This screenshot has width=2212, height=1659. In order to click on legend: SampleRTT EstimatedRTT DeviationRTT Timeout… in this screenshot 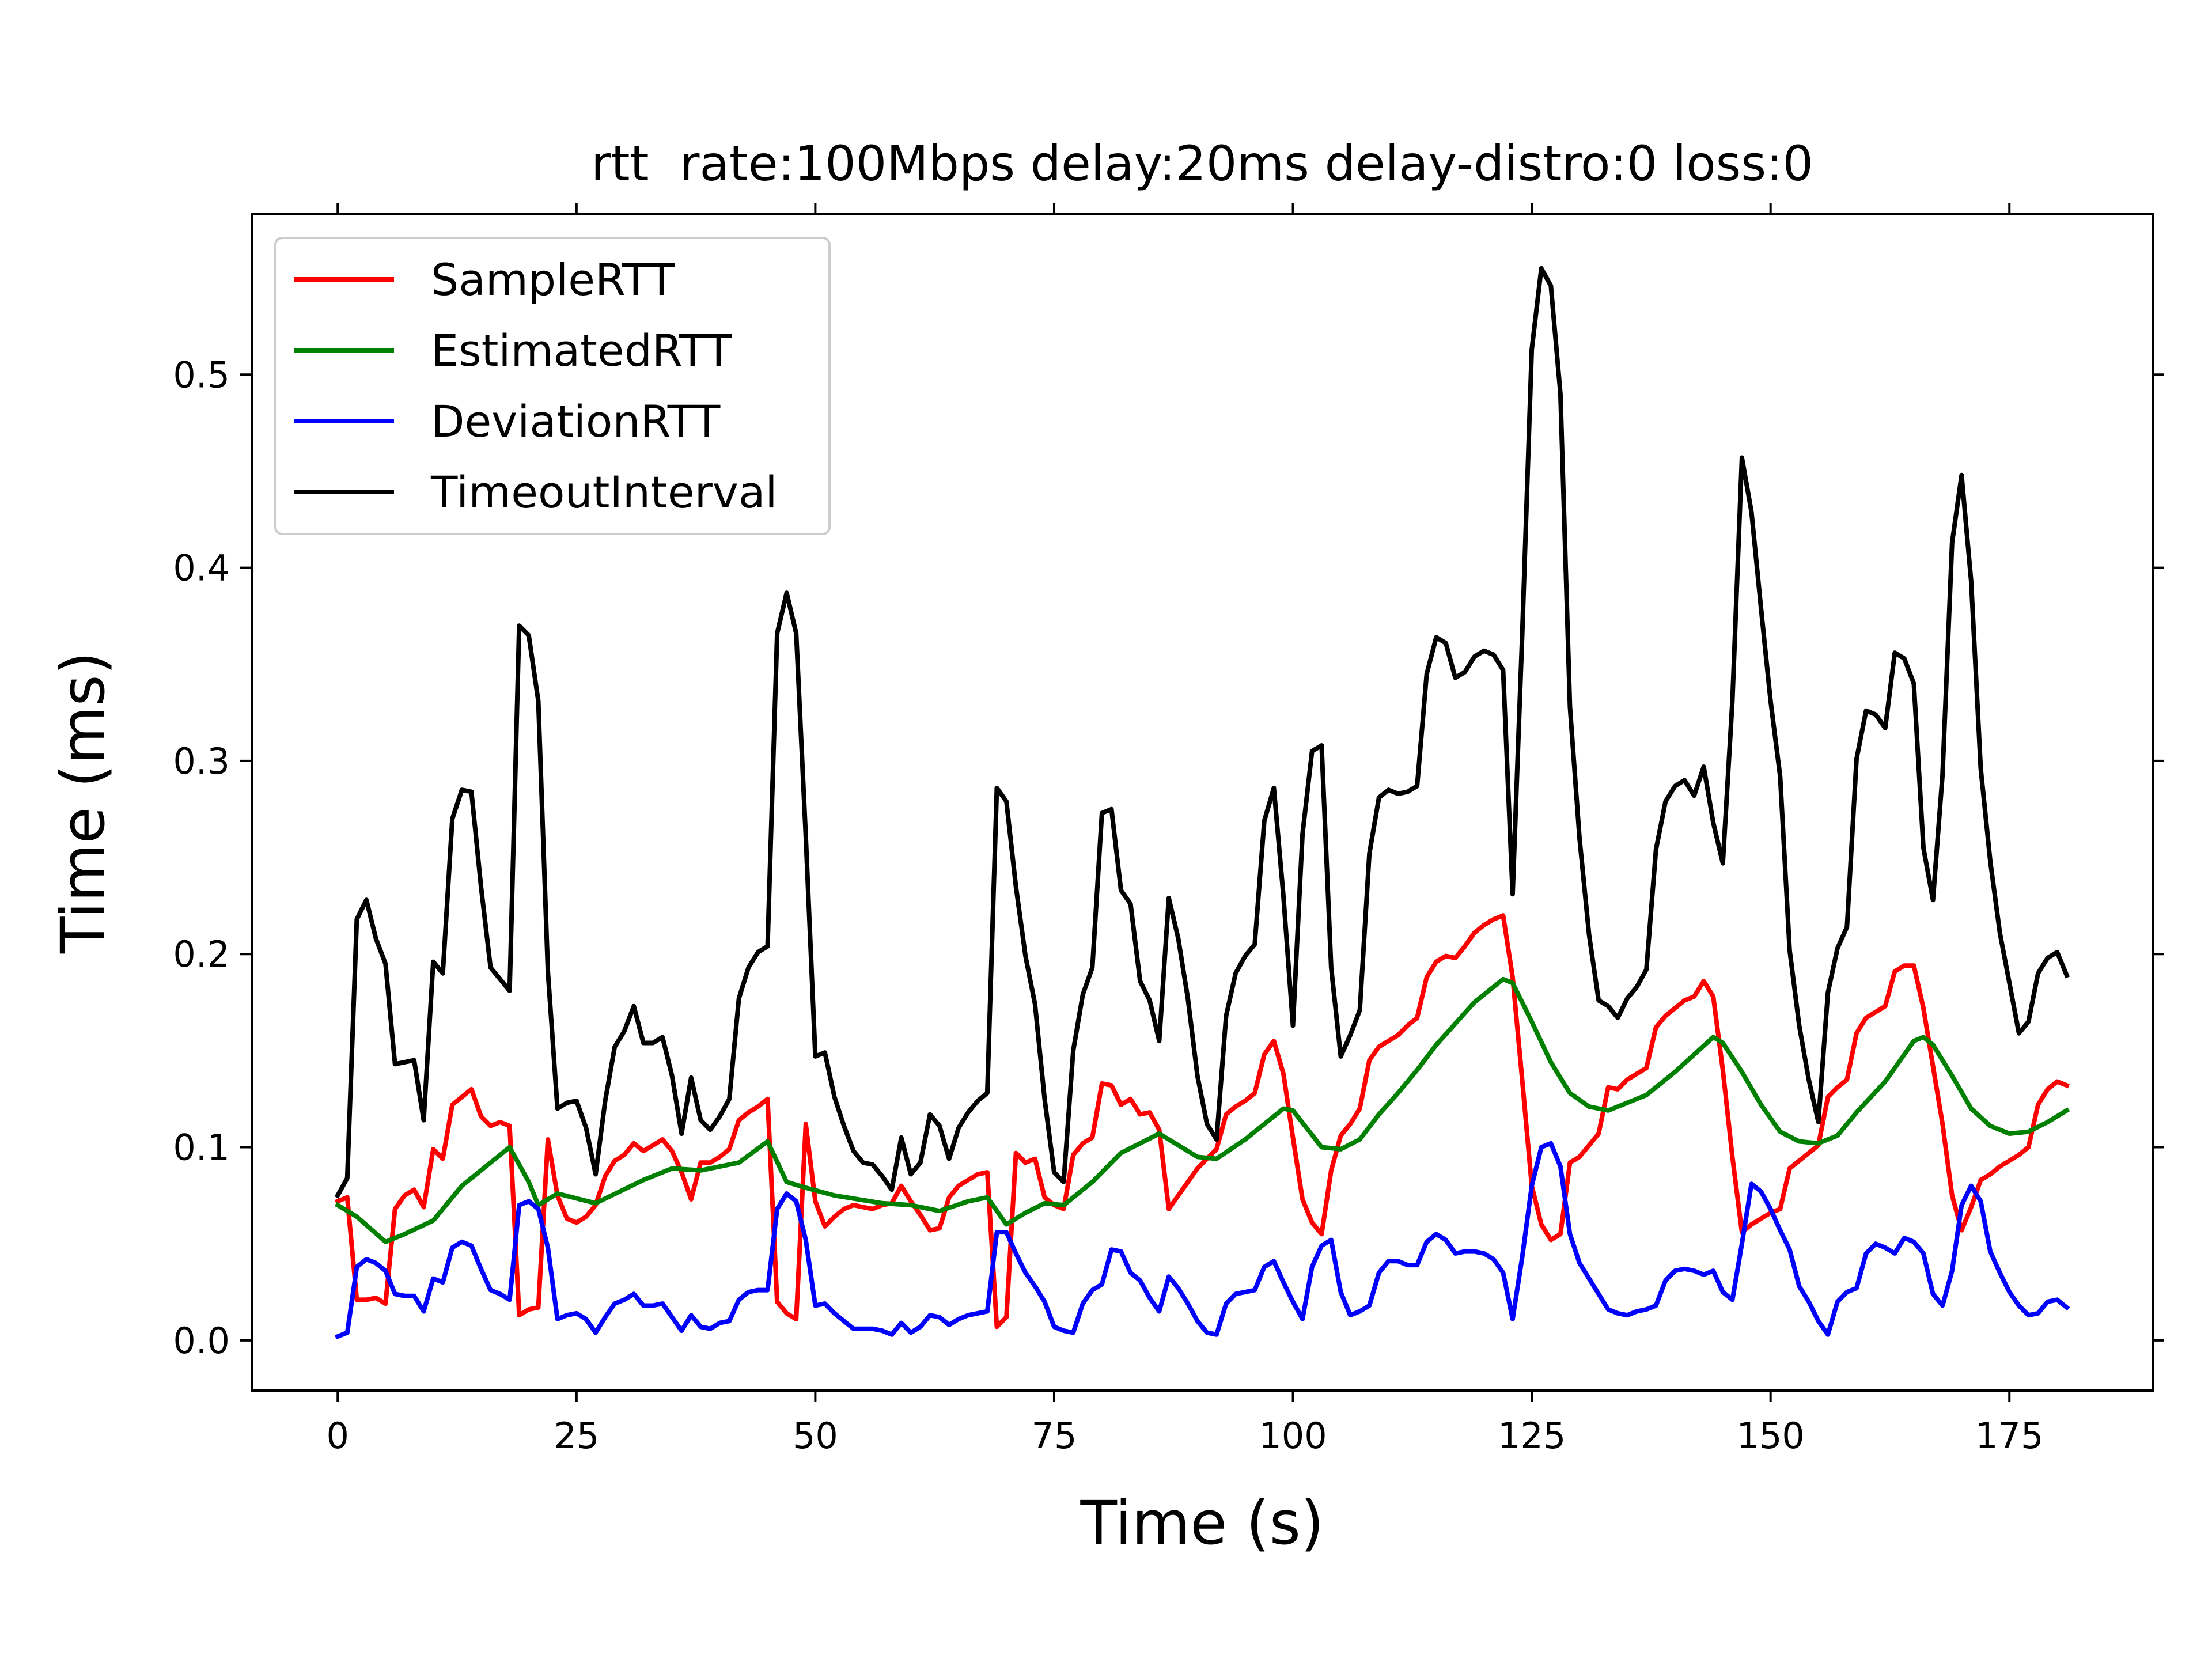, I will do `click(552, 386)`.